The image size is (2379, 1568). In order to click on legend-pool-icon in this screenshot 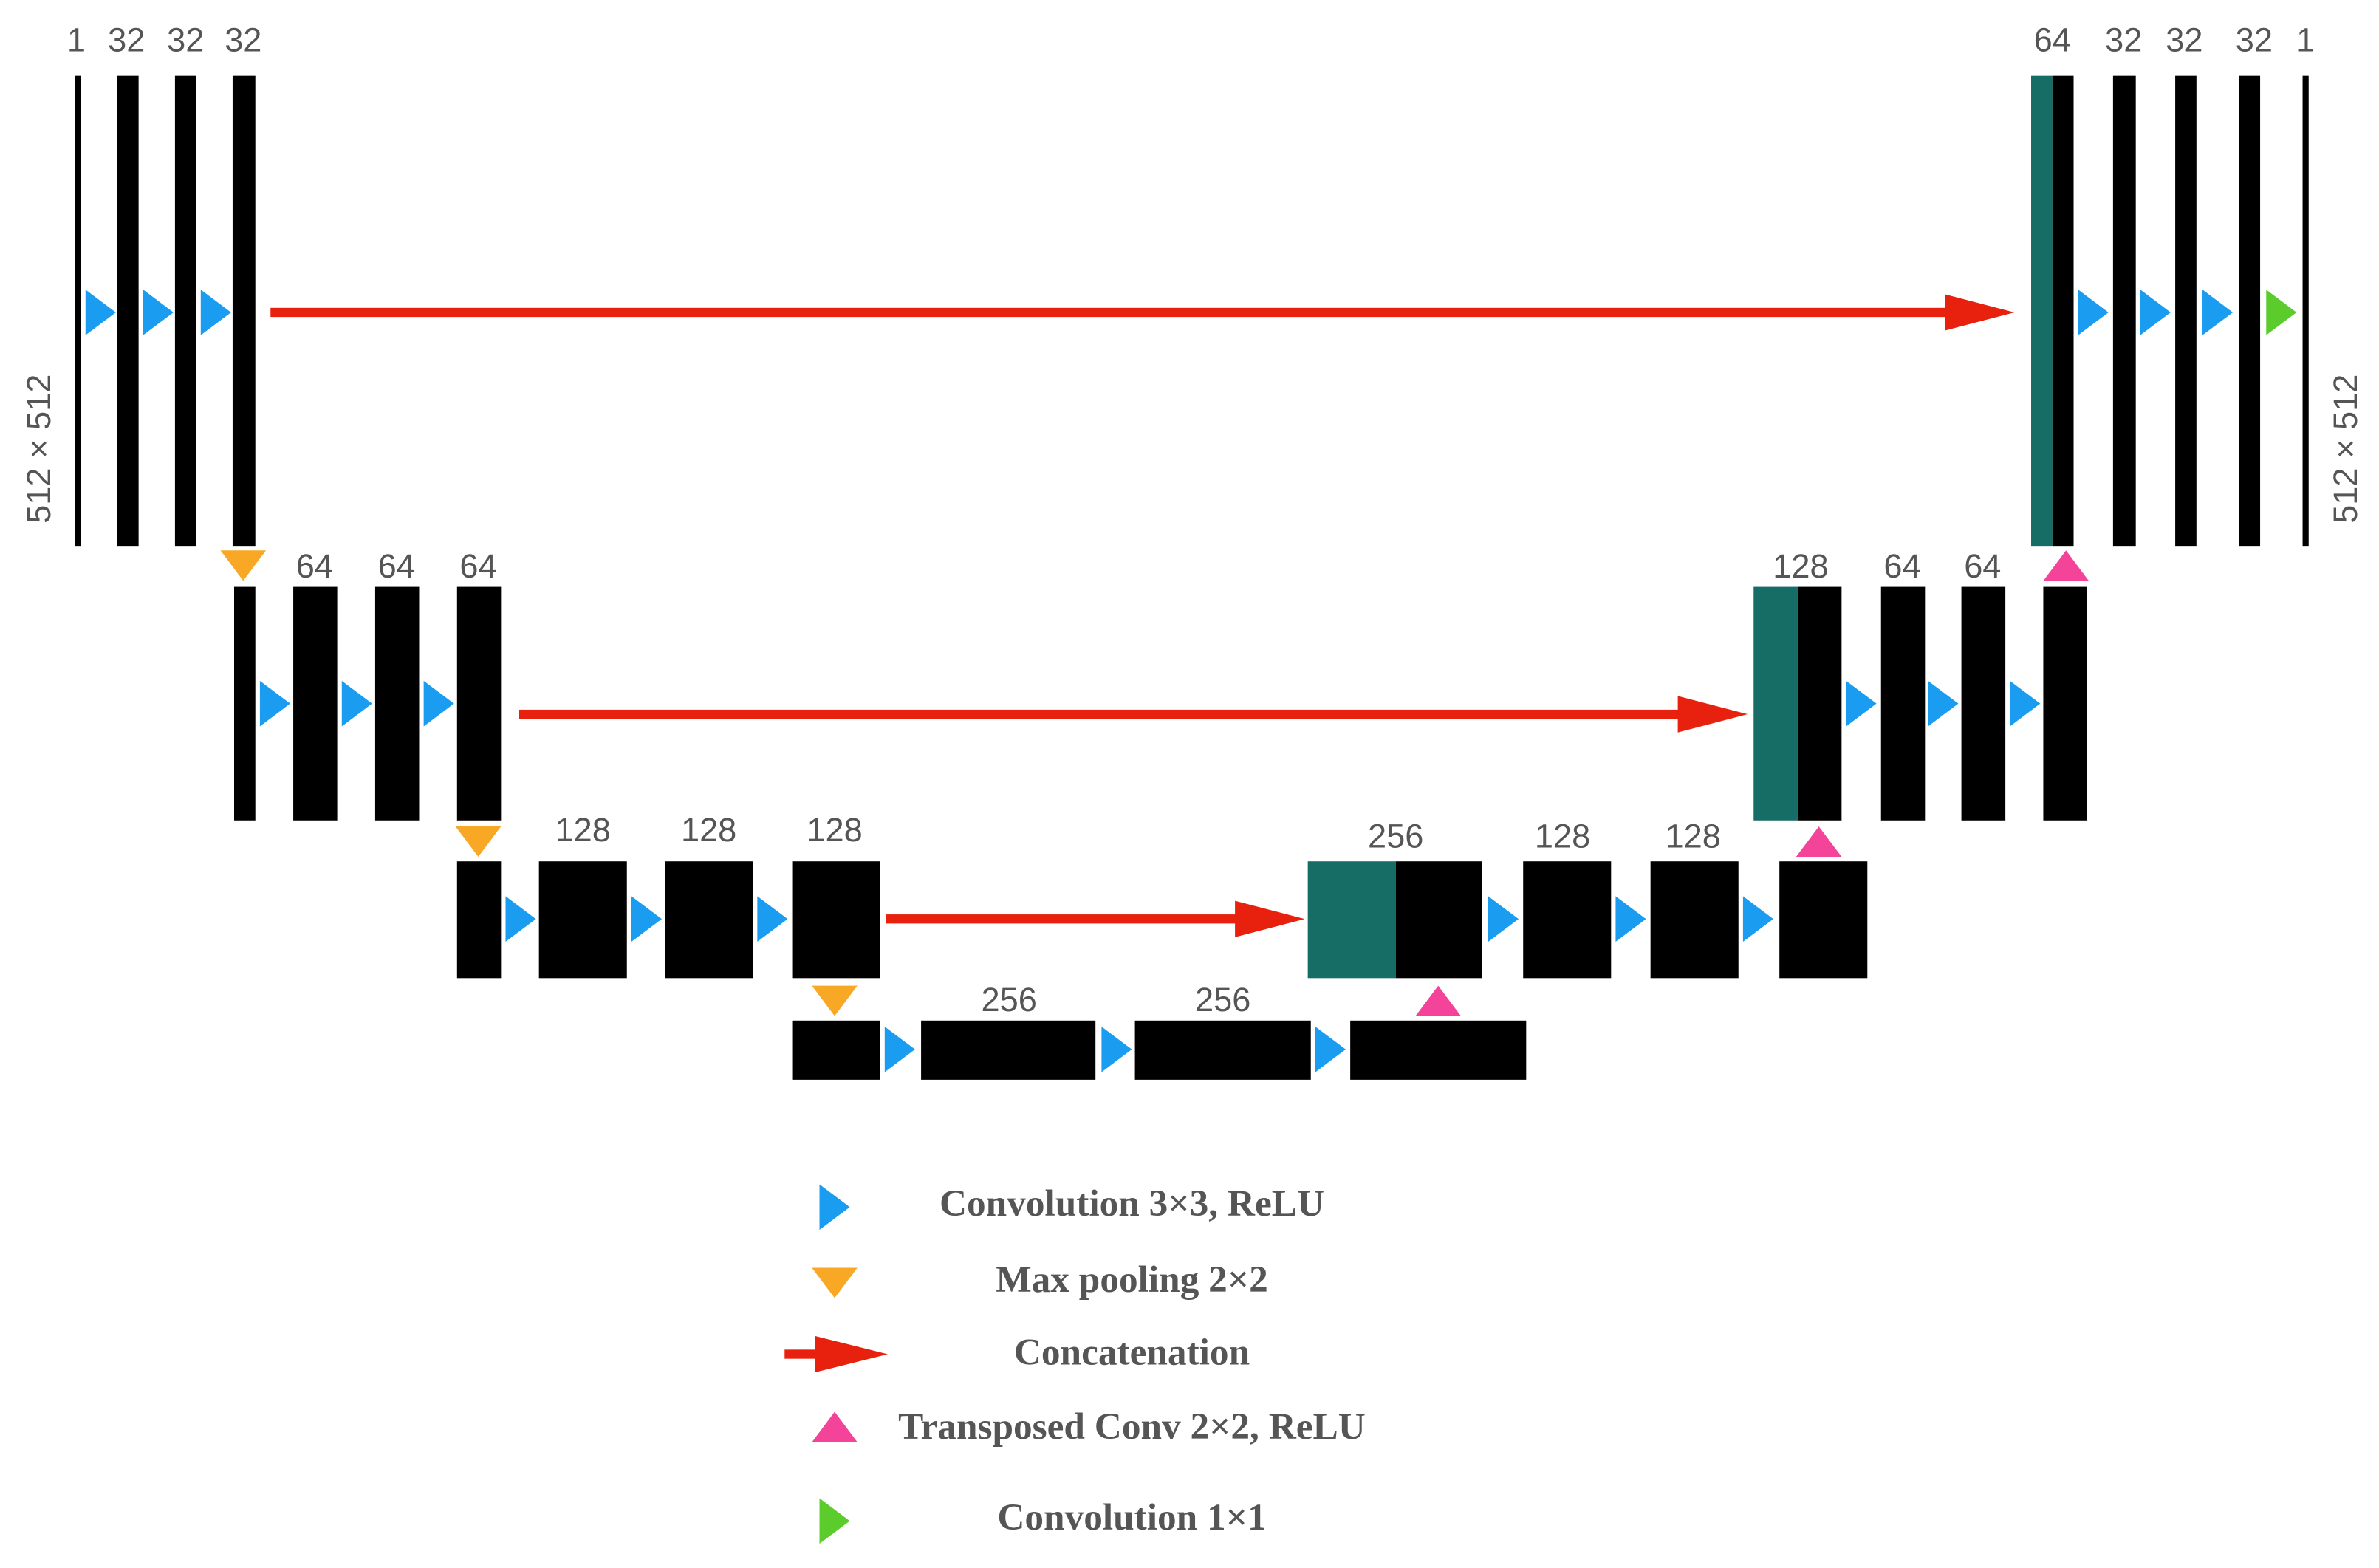, I will do `click(835, 1282)`.